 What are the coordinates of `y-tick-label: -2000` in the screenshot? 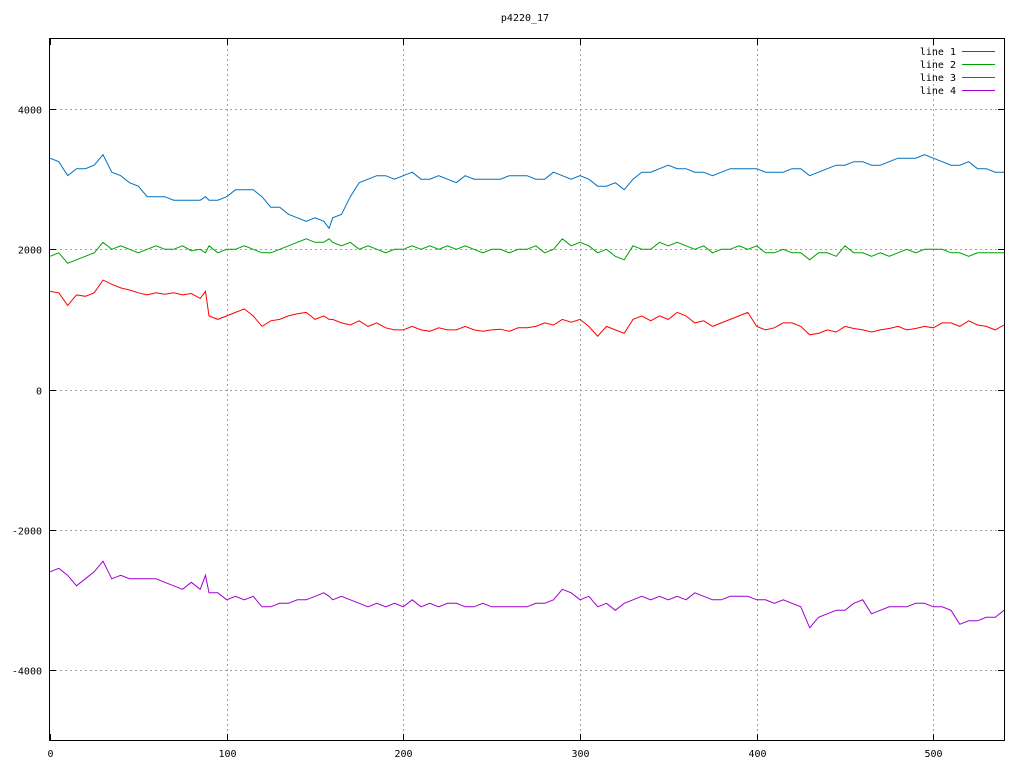 It's located at (27, 532).